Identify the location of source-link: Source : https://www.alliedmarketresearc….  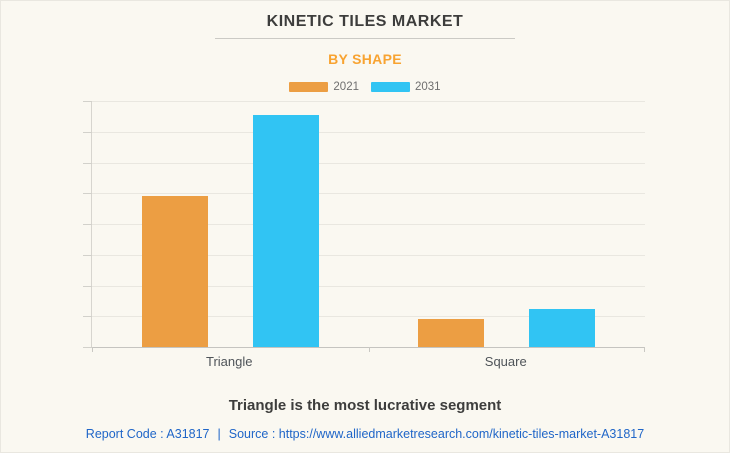
(436, 434).